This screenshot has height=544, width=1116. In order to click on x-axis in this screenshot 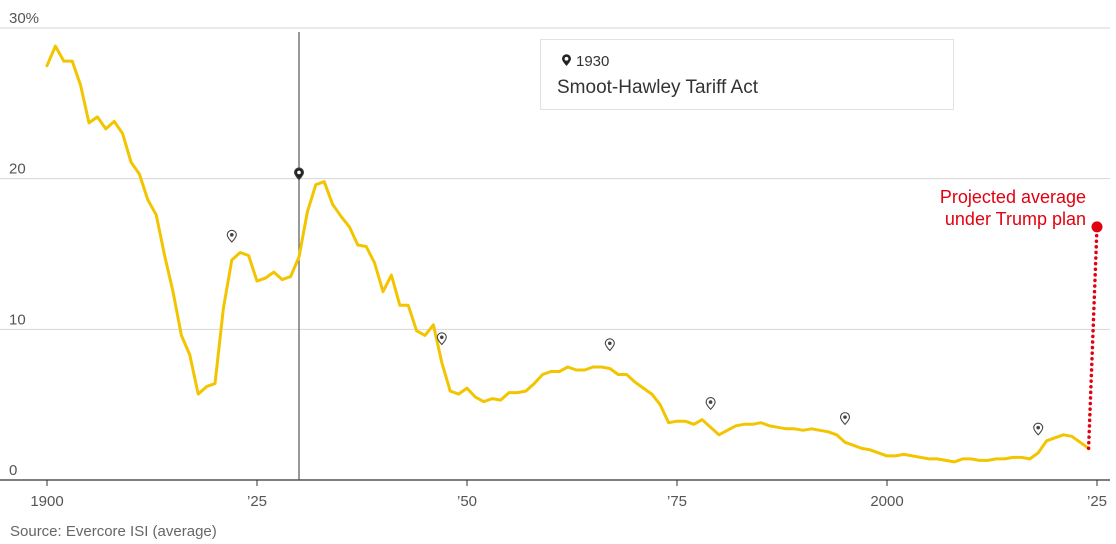, I will do `click(555, 482)`.